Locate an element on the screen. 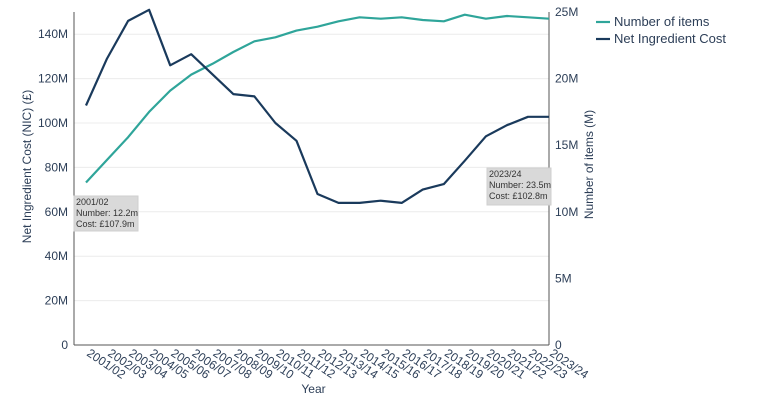  y-left-tick-label: 40M is located at coordinates (56, 256).